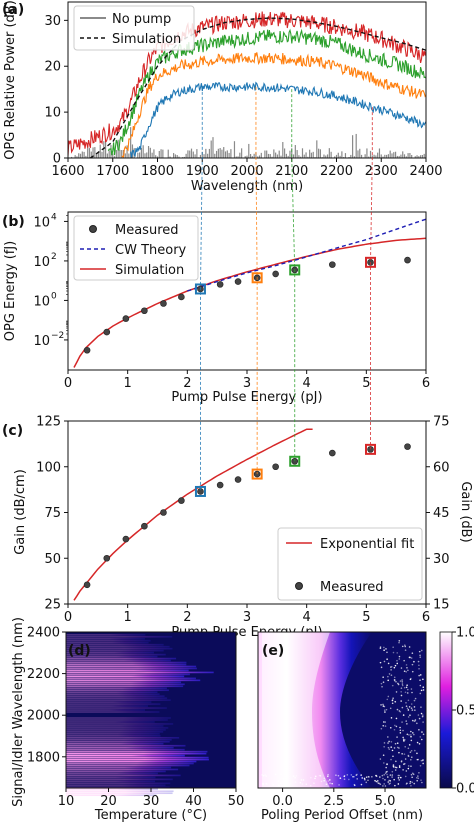 The width and height of the screenshot is (474, 822). I want to click on tick-label-x-c: 3, so click(247, 617).